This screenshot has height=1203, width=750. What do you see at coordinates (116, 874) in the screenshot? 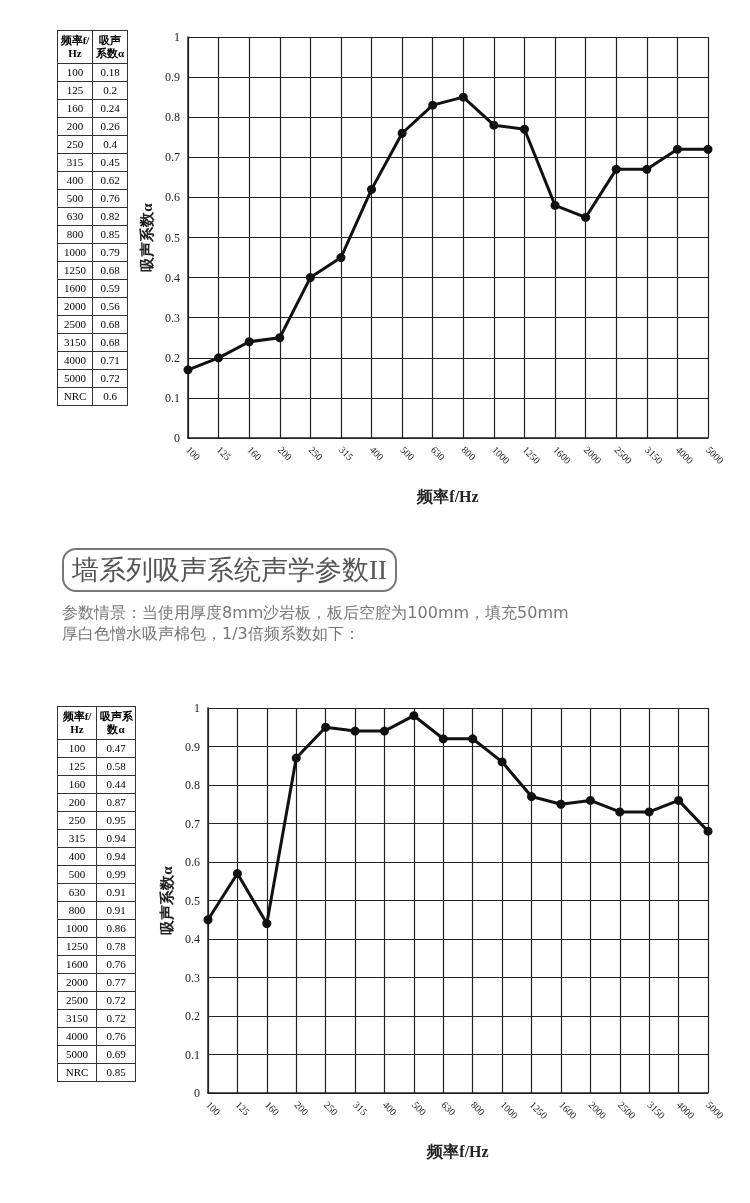
I see `text: 0.99` at bounding box center [116, 874].